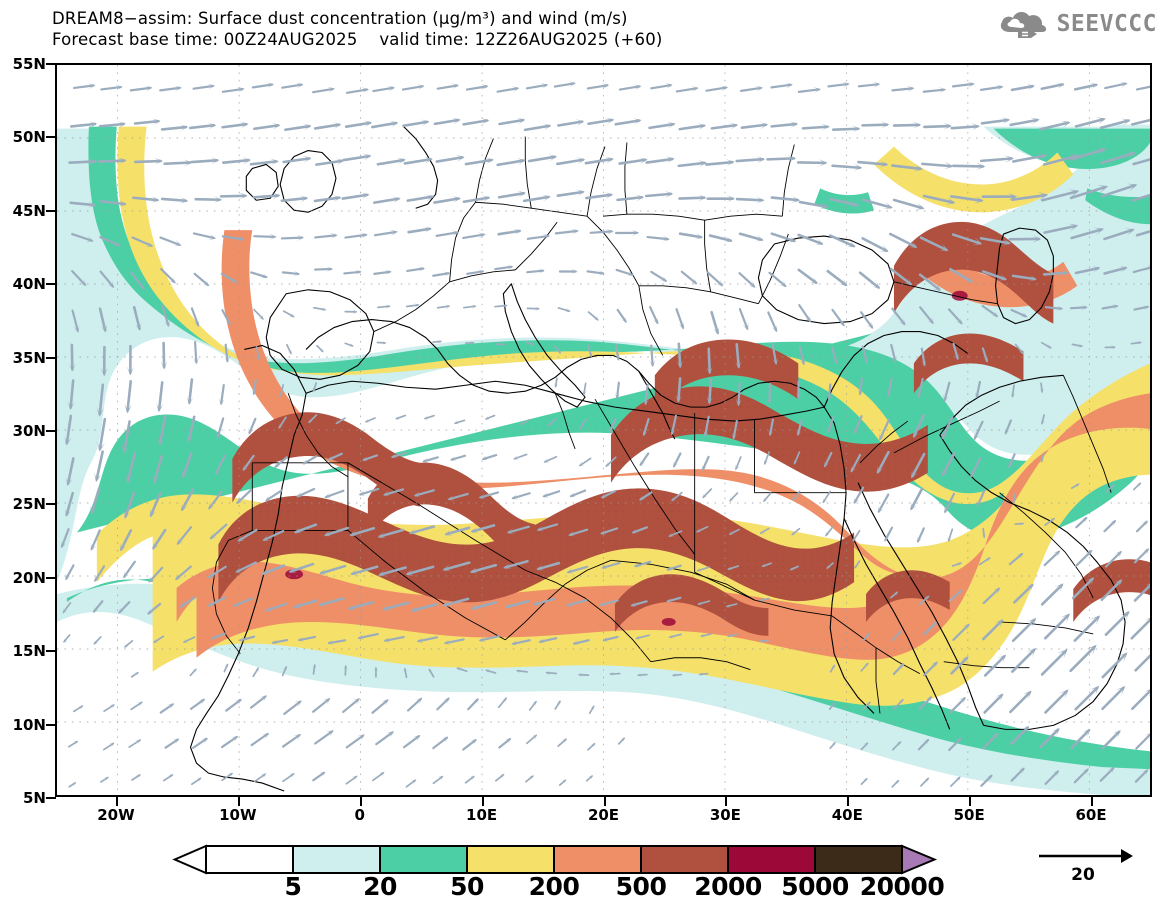  What do you see at coordinates (848, 801) in the screenshot?
I see `x-axis-tick-mark` at bounding box center [848, 801].